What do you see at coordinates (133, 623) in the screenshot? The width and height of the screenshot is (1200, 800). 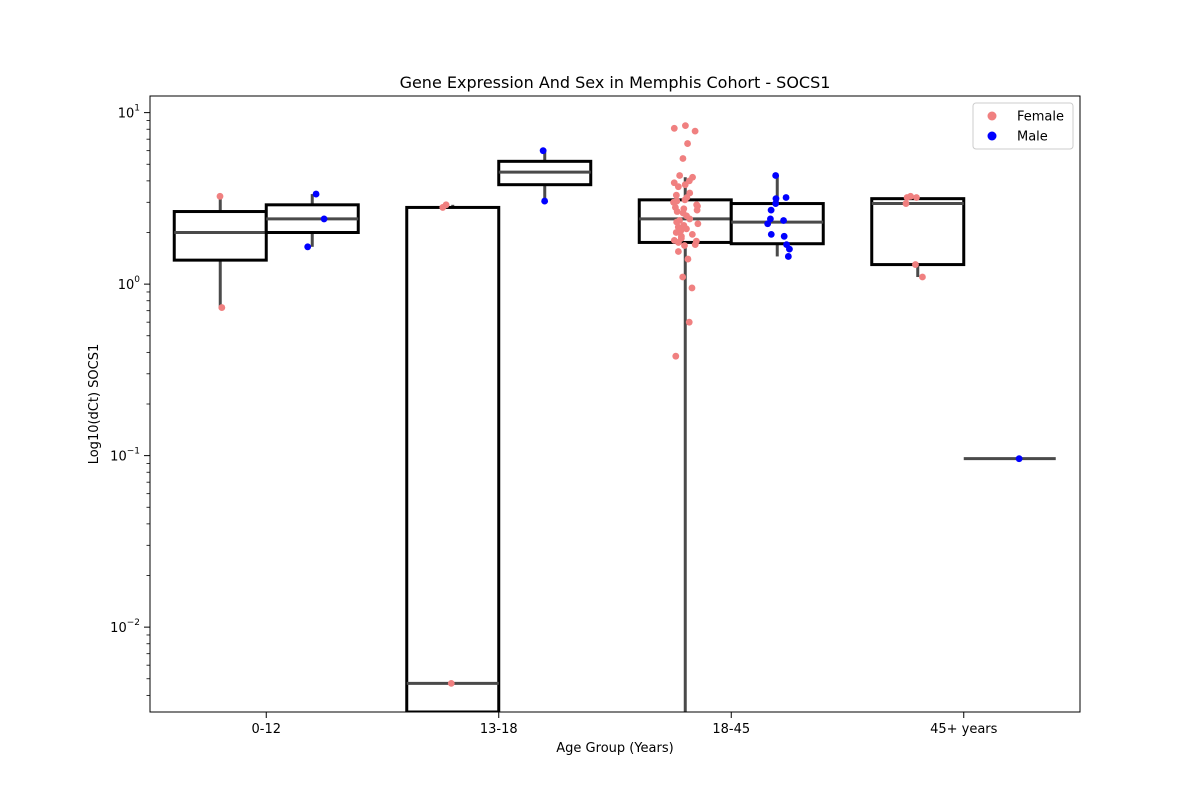 I see `y-tick-label-exponent: −2` at bounding box center [133, 623].